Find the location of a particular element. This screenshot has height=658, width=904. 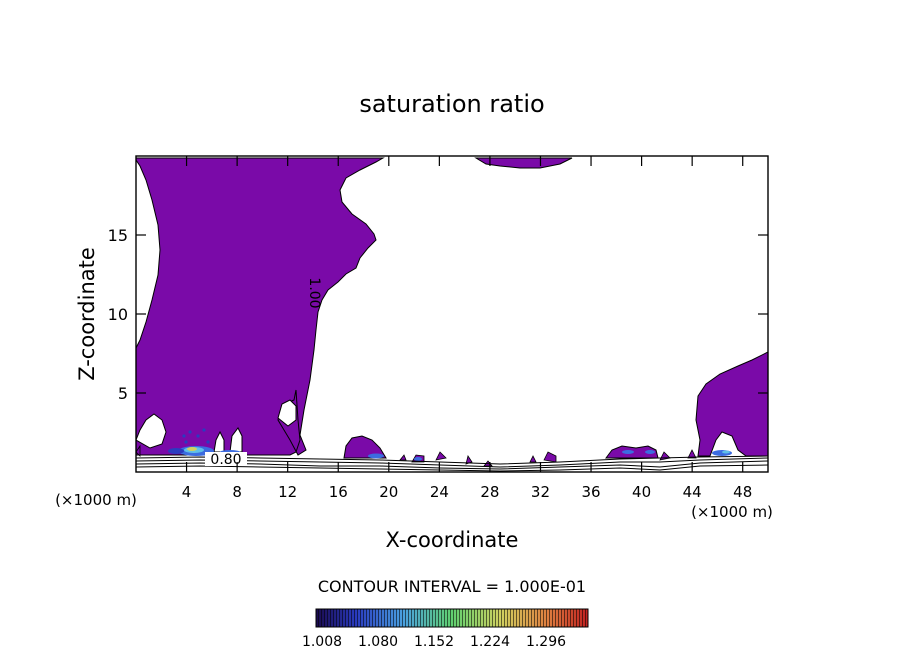

hole-mid is located at coordinates (287, 413).